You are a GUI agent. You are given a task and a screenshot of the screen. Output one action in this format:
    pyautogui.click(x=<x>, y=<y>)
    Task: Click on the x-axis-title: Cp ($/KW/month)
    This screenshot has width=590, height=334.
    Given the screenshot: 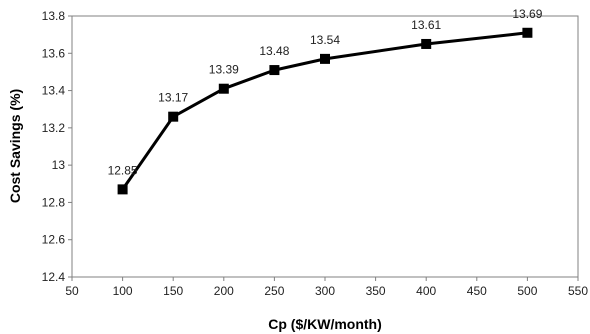 What is the action you would take?
    pyautogui.click(x=325, y=324)
    